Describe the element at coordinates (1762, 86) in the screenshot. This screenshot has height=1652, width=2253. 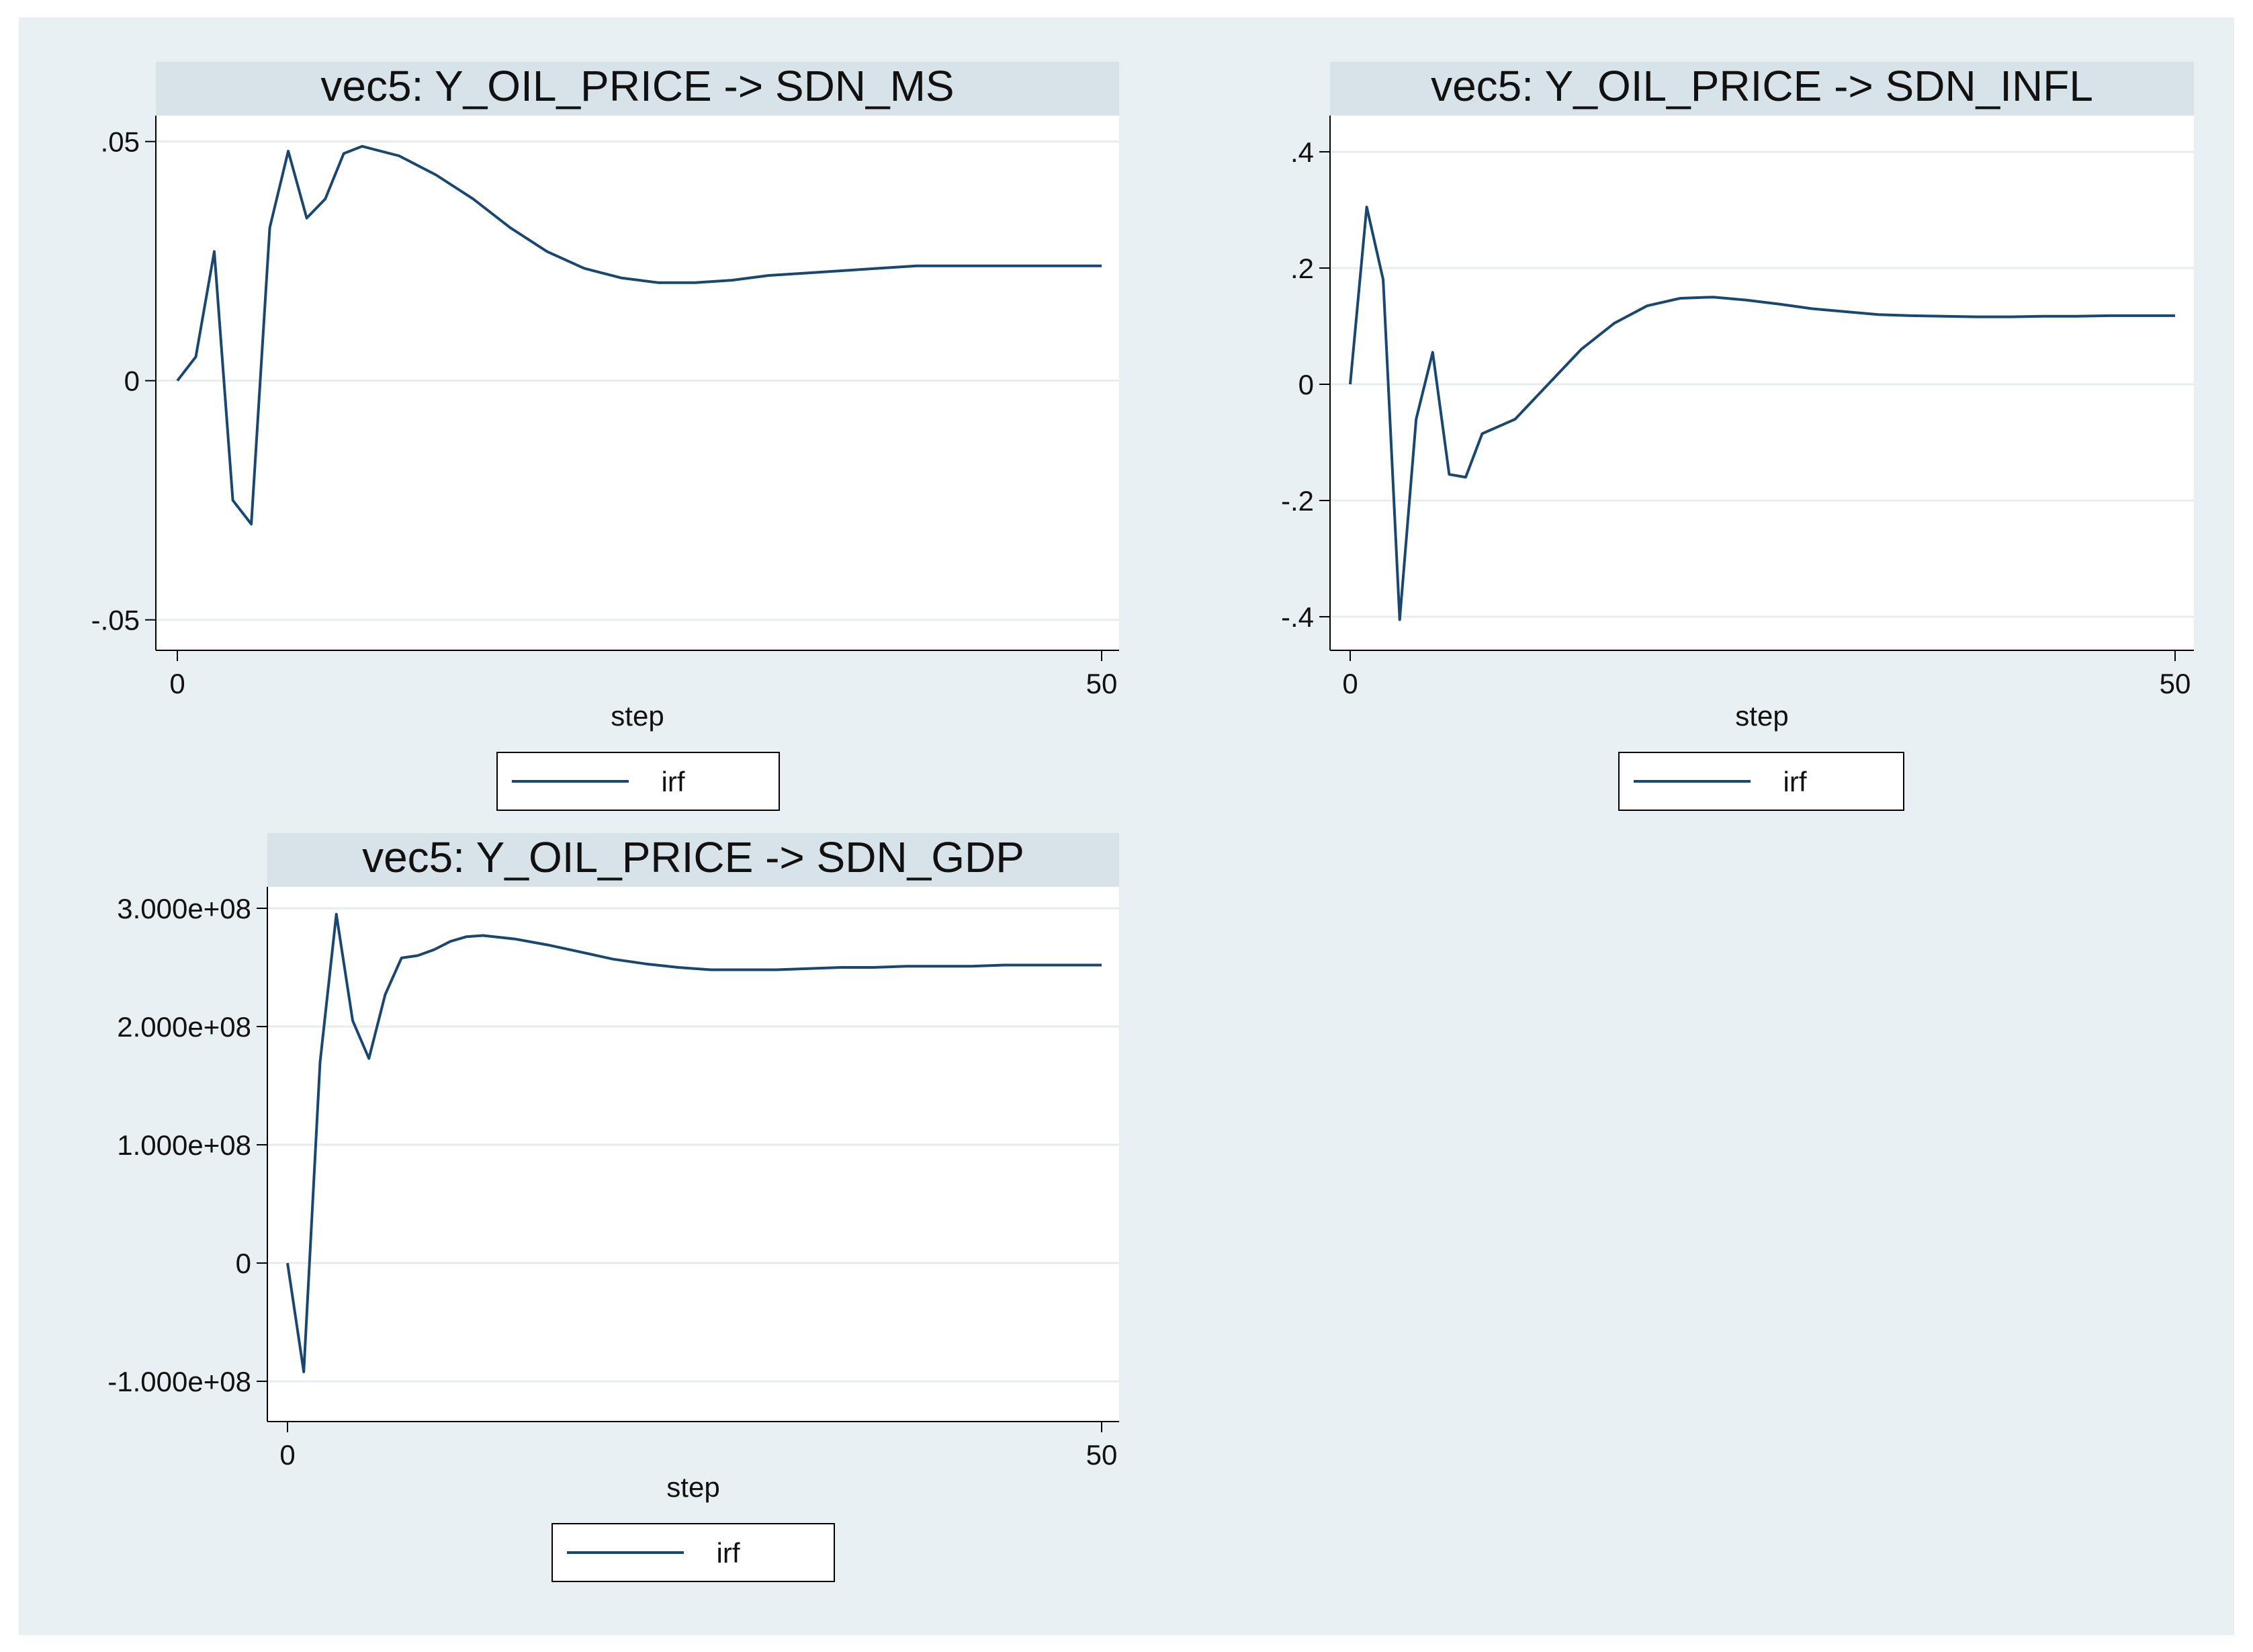
I see `chart-title: vec5: Y_OIL_PRICE -> SDN_INFL` at that location.